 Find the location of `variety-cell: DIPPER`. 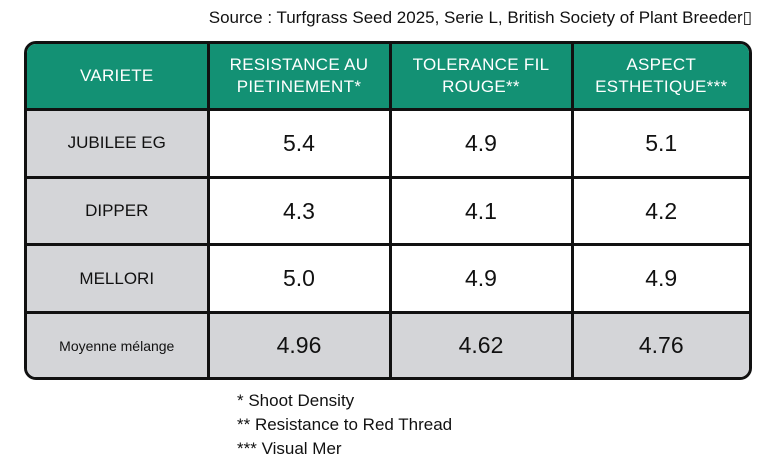

variety-cell: DIPPER is located at coordinates (118, 212).